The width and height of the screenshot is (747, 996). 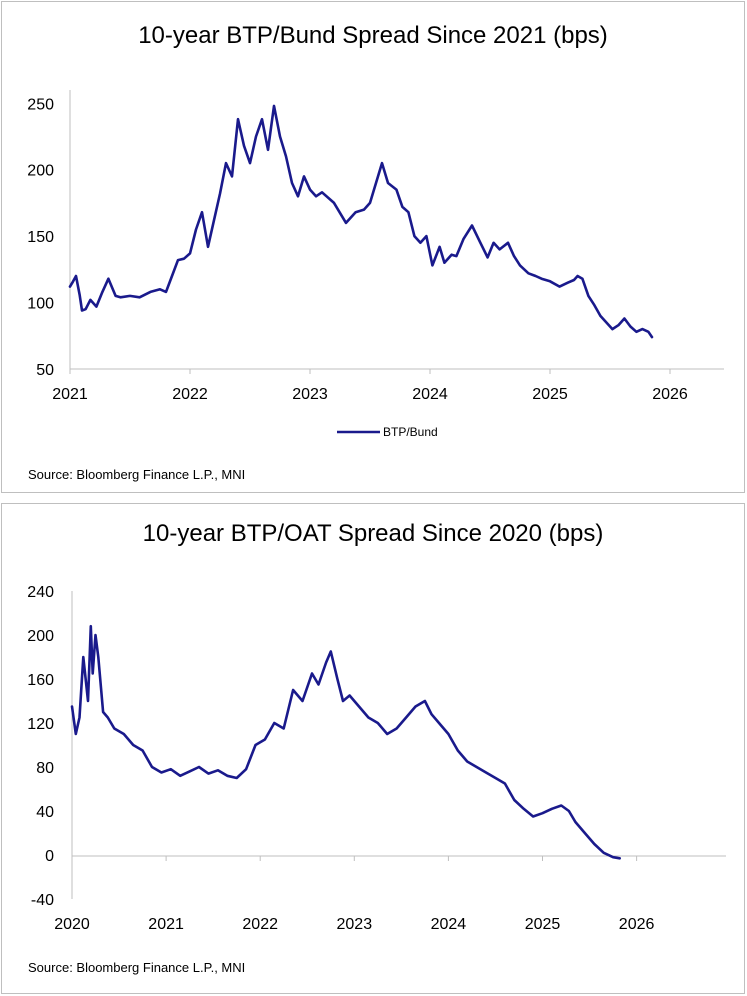 I want to click on y-tick-label: 250, so click(x=40, y=104).